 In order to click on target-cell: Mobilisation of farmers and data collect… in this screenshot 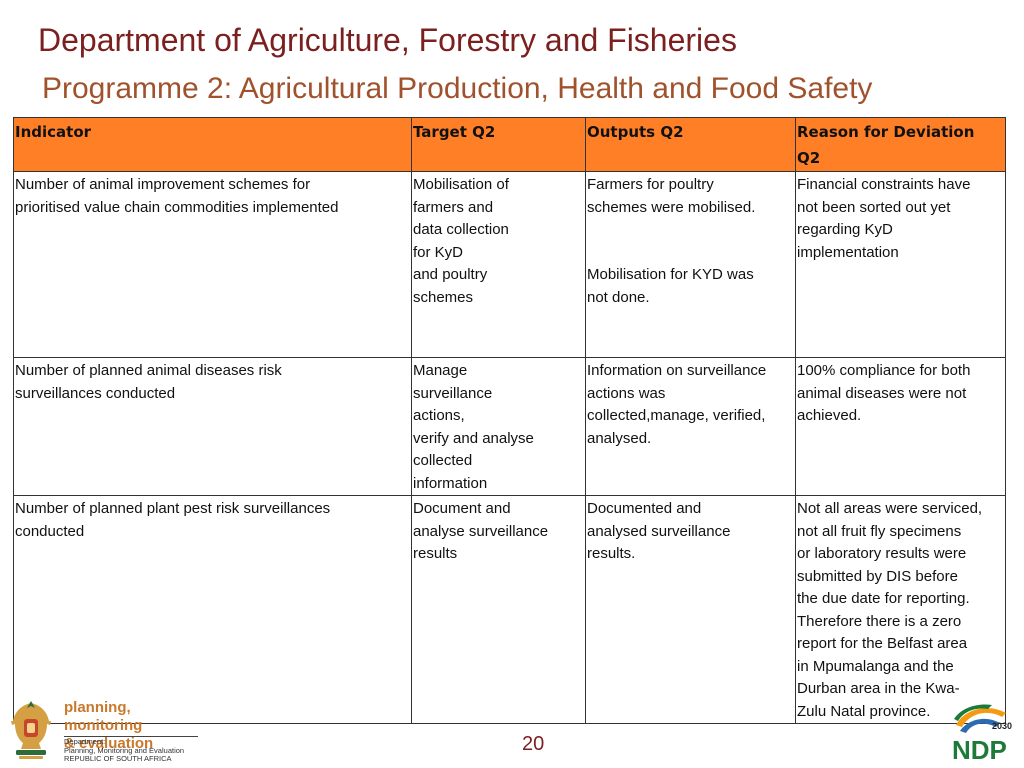, I will do `click(498, 264)`.